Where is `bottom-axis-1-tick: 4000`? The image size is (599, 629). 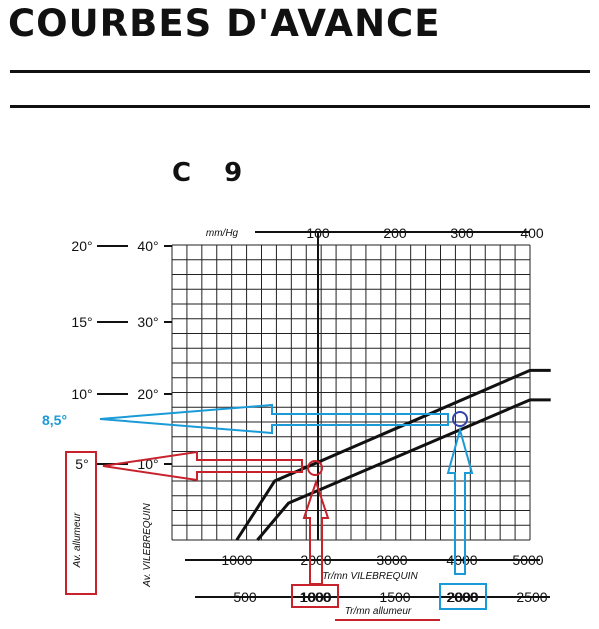
bottom-axis-1-tick: 4000 is located at coordinates (461, 560).